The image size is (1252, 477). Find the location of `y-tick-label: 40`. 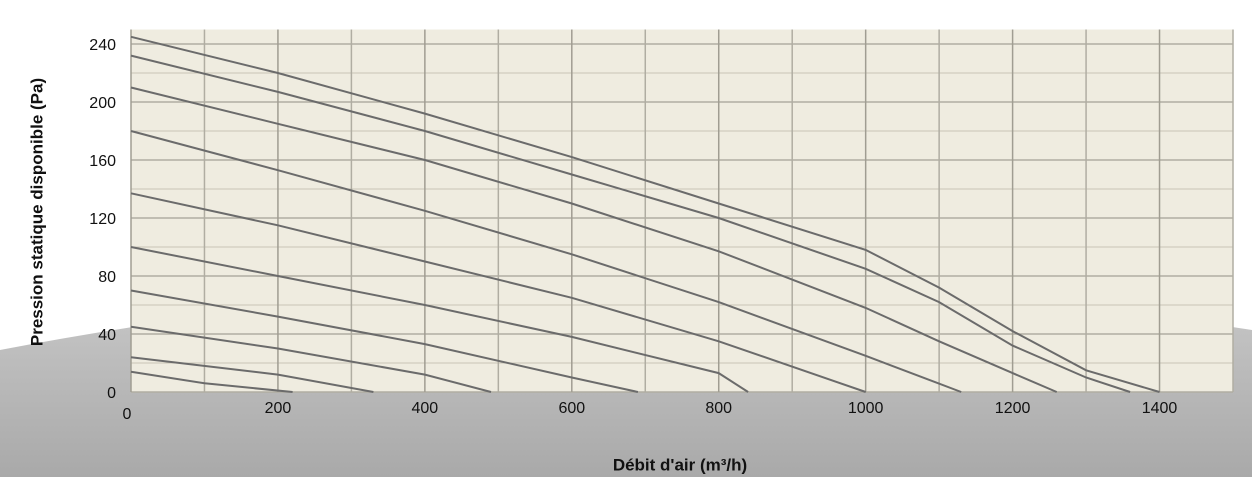

y-tick-label: 40 is located at coordinates (107, 335).